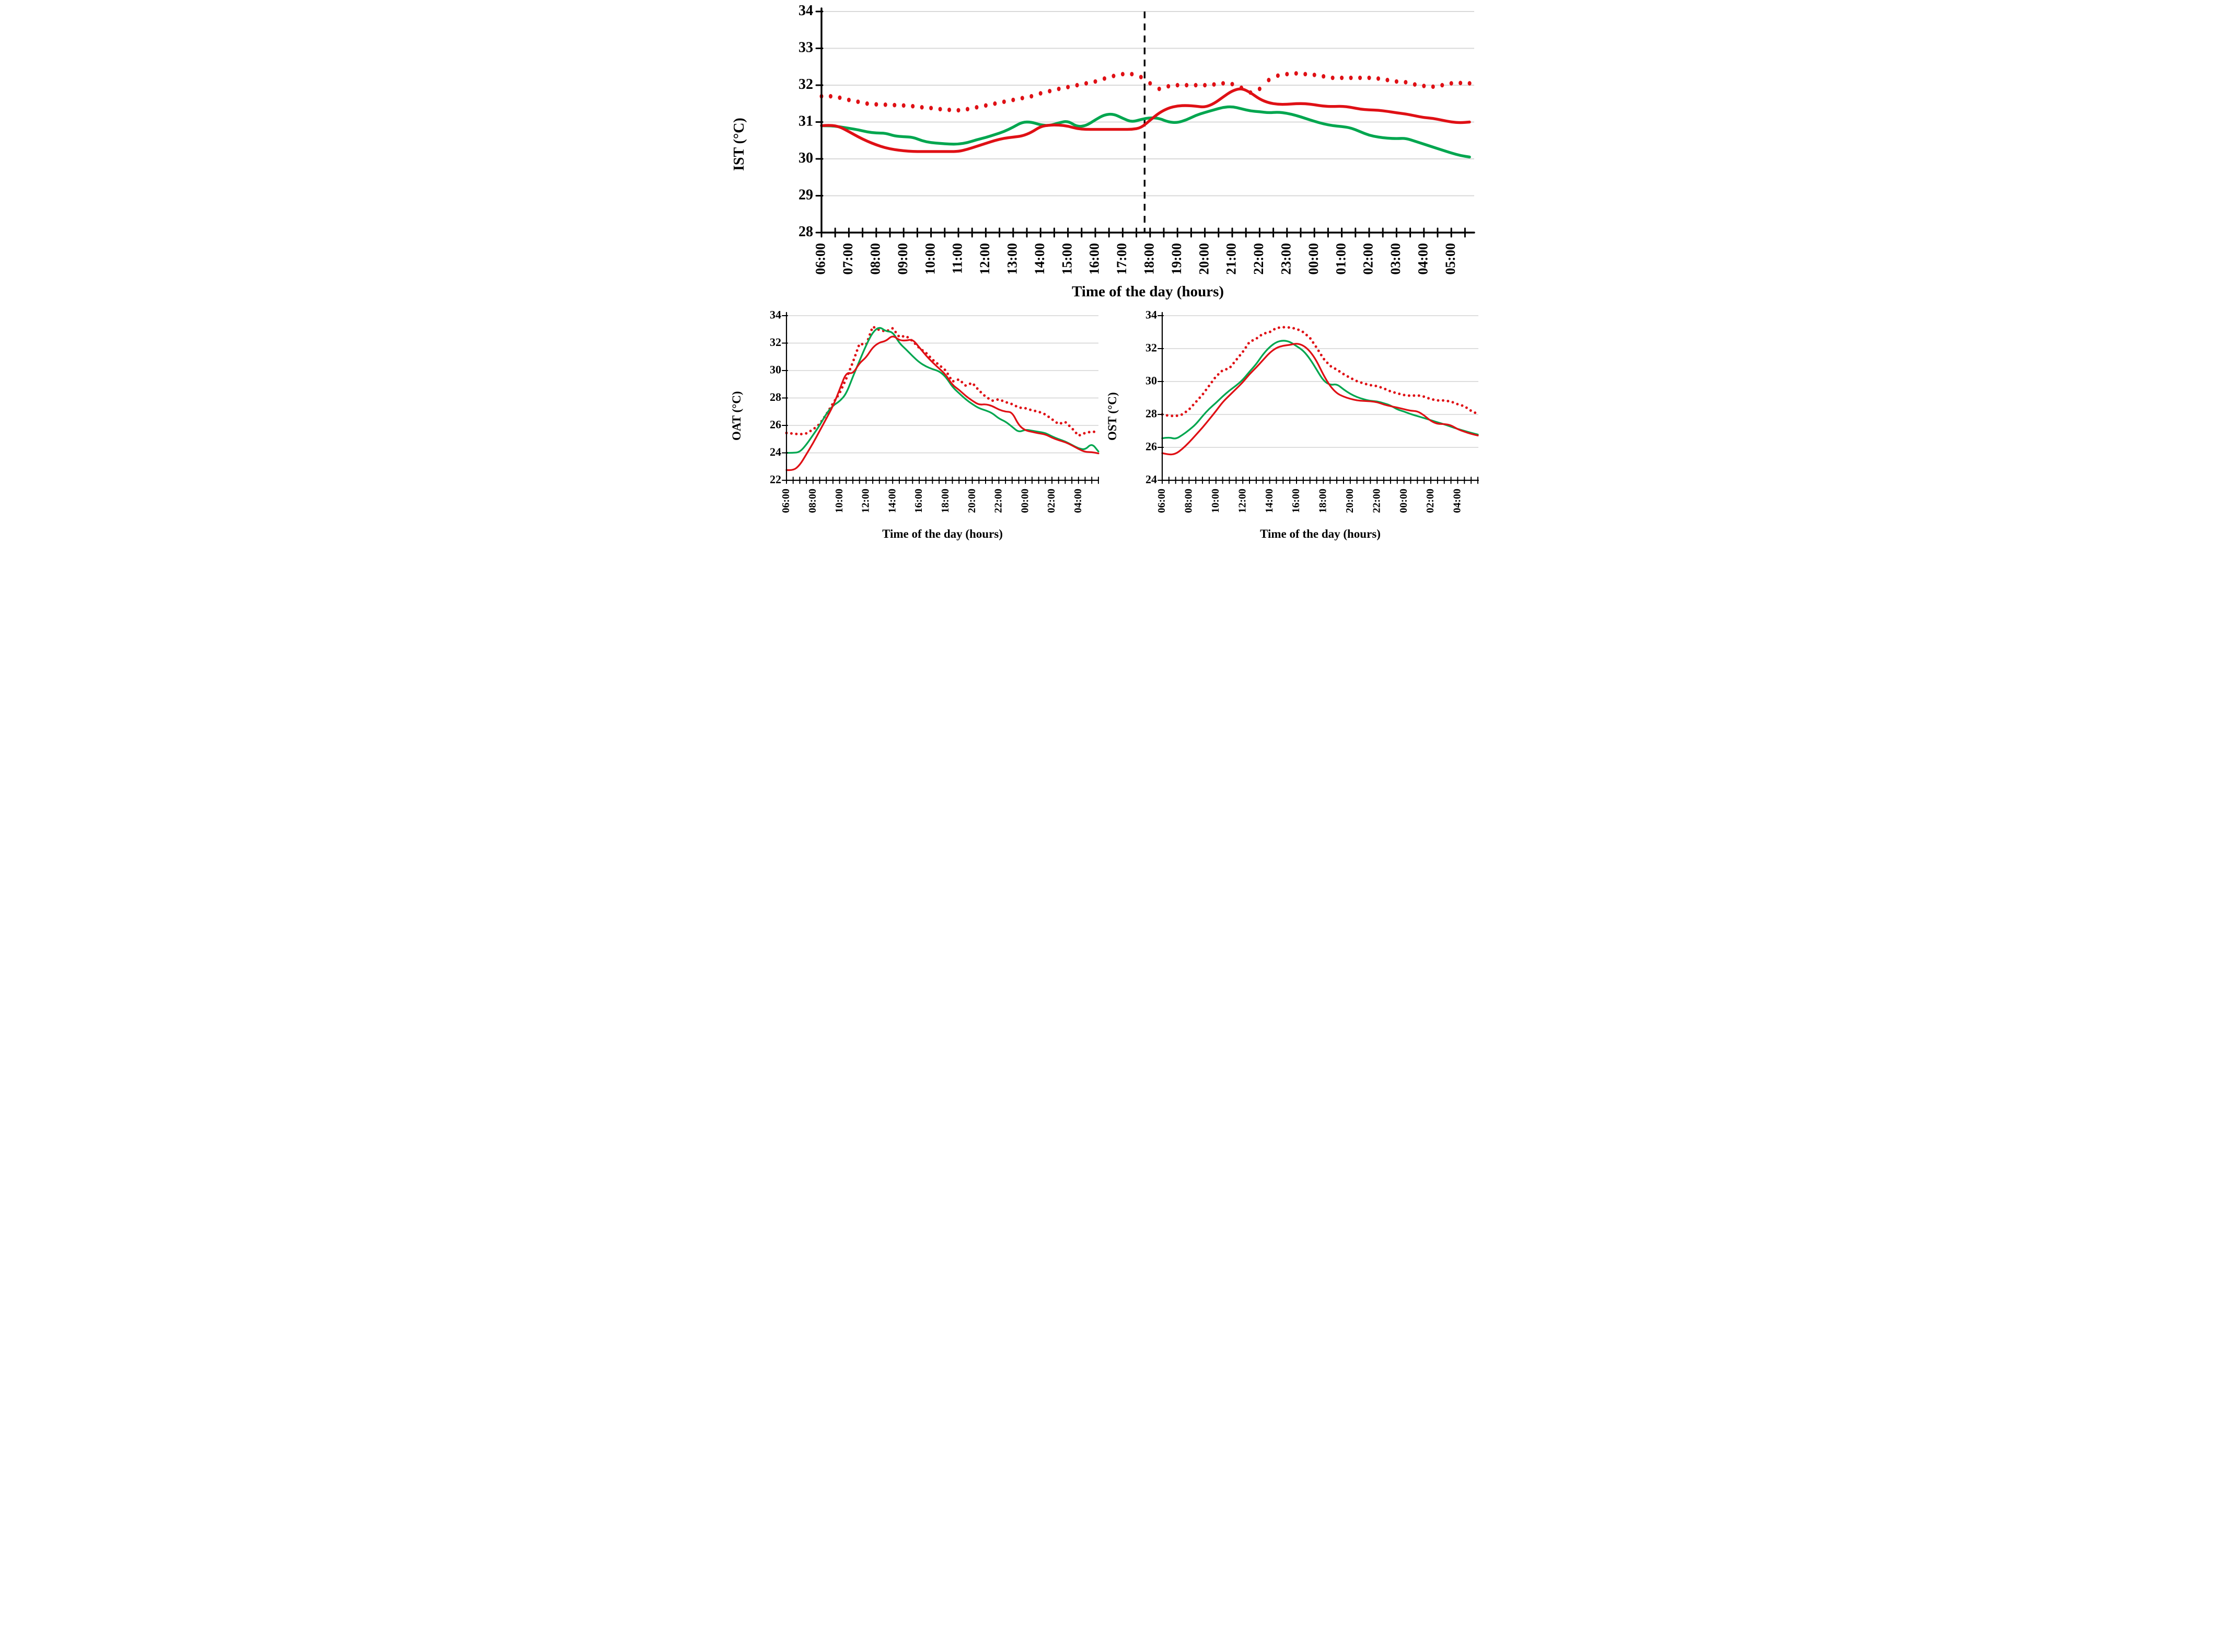  What do you see at coordinates (1147, 291) in the screenshot?
I see `ist-x-axis-title: Time of the day (hours)` at bounding box center [1147, 291].